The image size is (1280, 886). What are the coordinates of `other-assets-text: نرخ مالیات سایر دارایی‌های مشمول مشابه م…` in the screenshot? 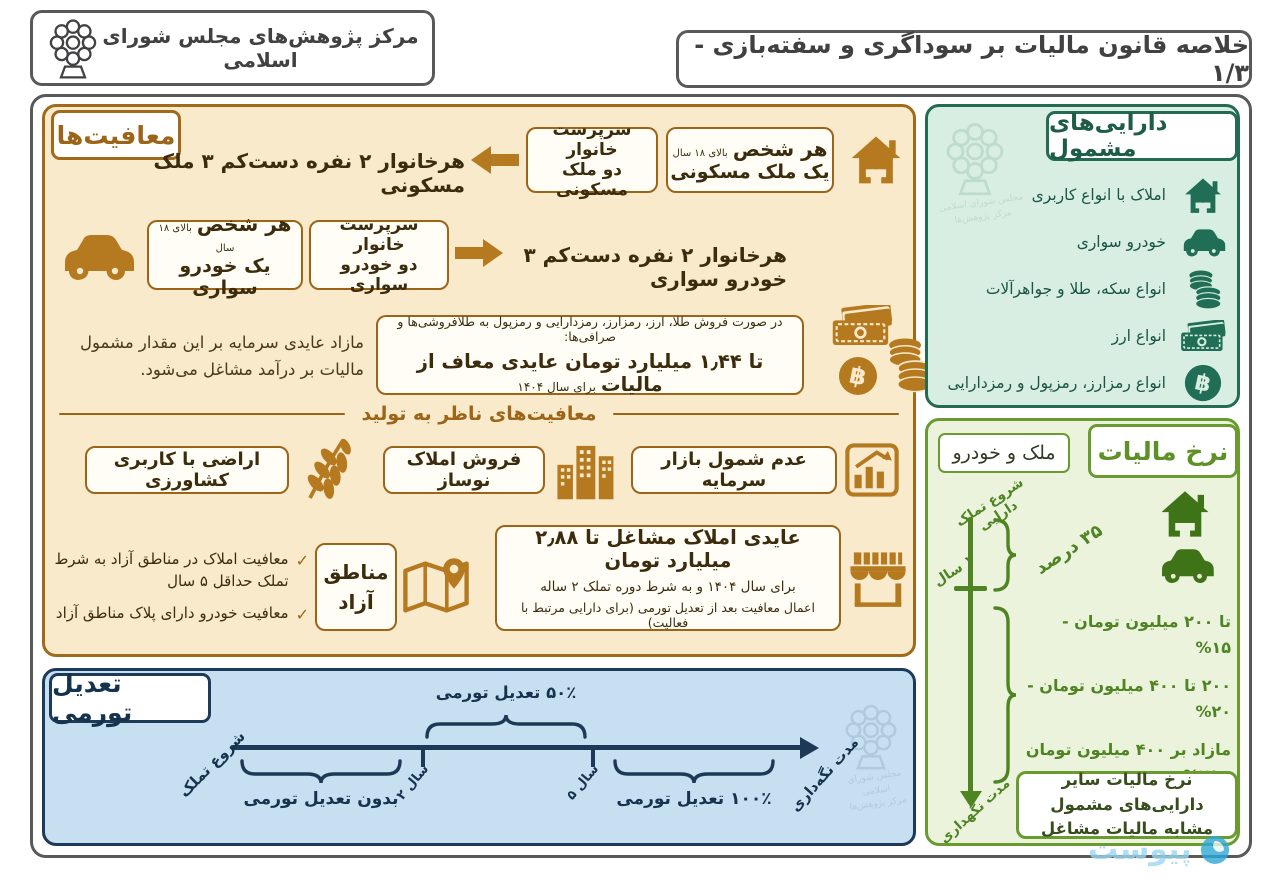 It's located at (1127, 804).